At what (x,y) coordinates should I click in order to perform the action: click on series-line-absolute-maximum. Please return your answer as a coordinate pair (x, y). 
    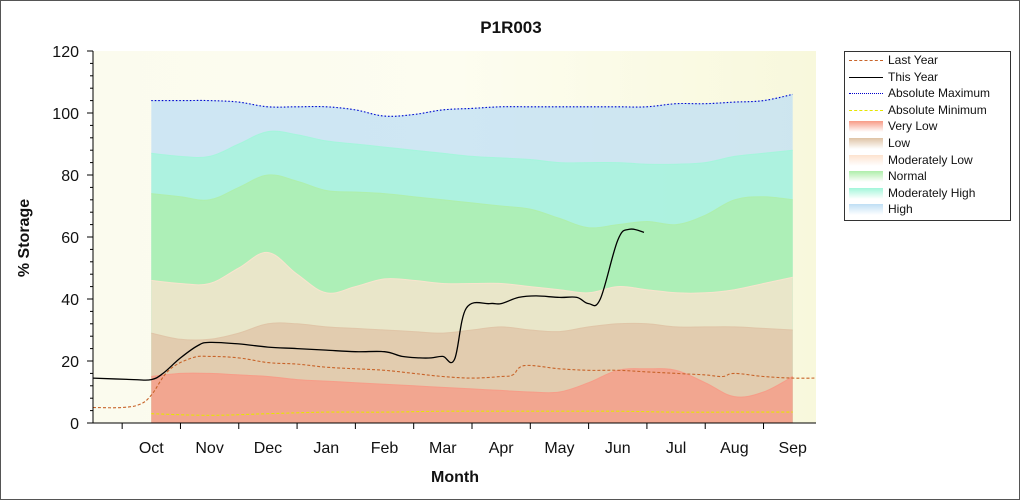
    Looking at the image, I should click on (472, 105).